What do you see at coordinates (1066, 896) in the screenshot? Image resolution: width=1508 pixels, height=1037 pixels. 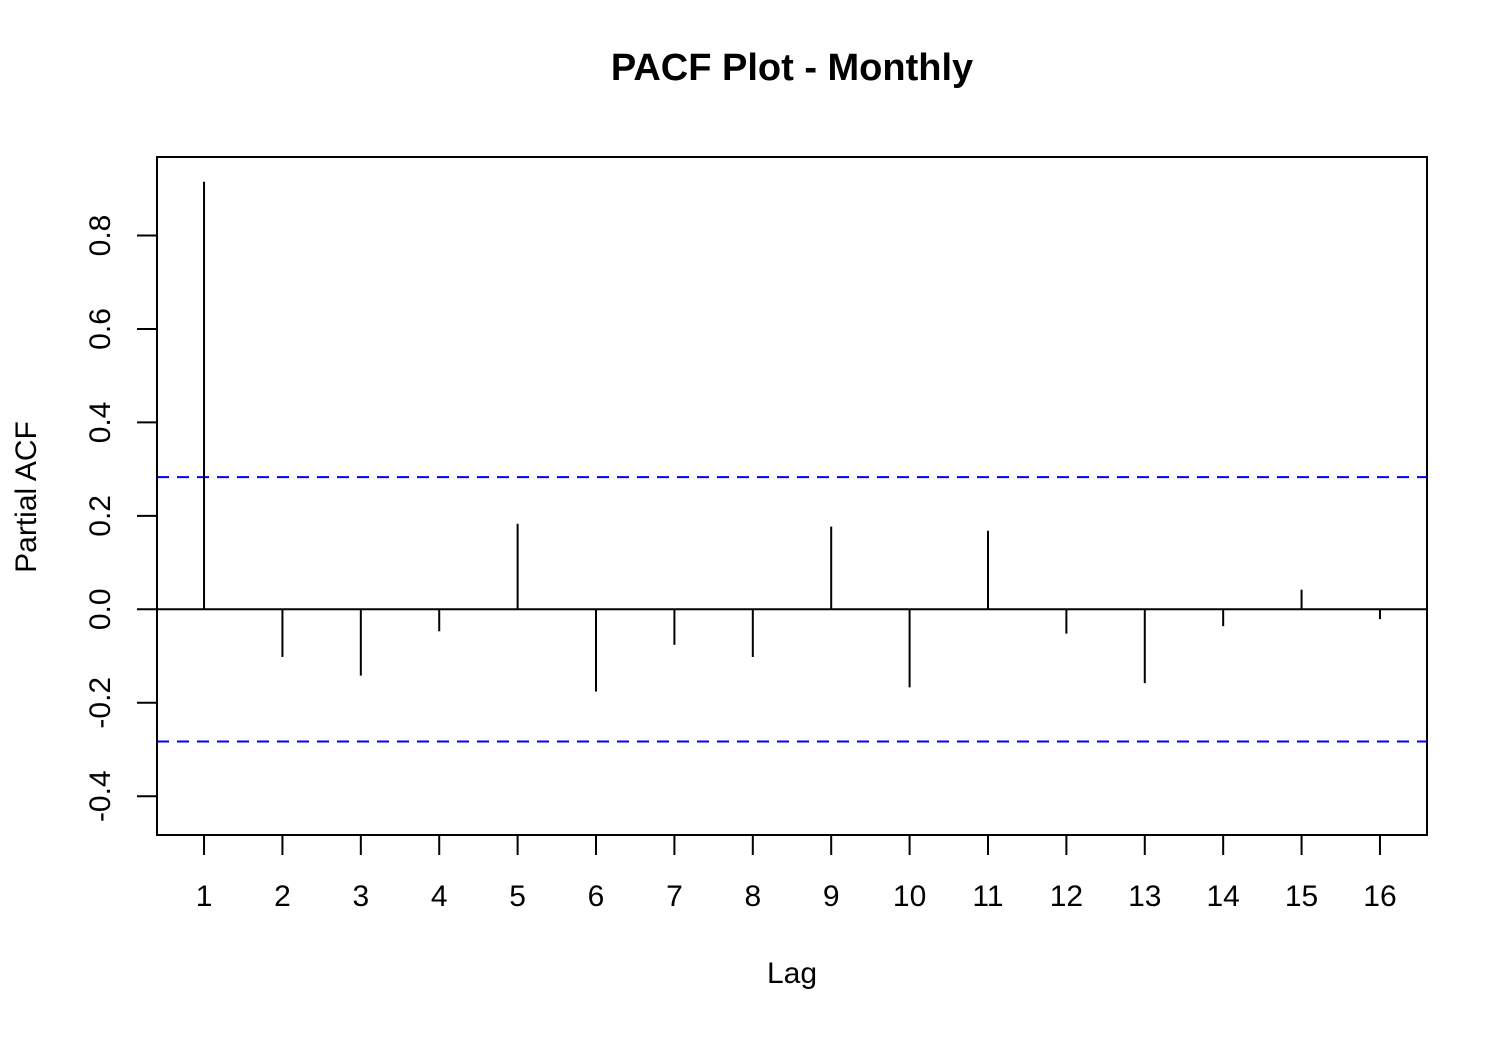 I see `x-tick-label: 12` at bounding box center [1066, 896].